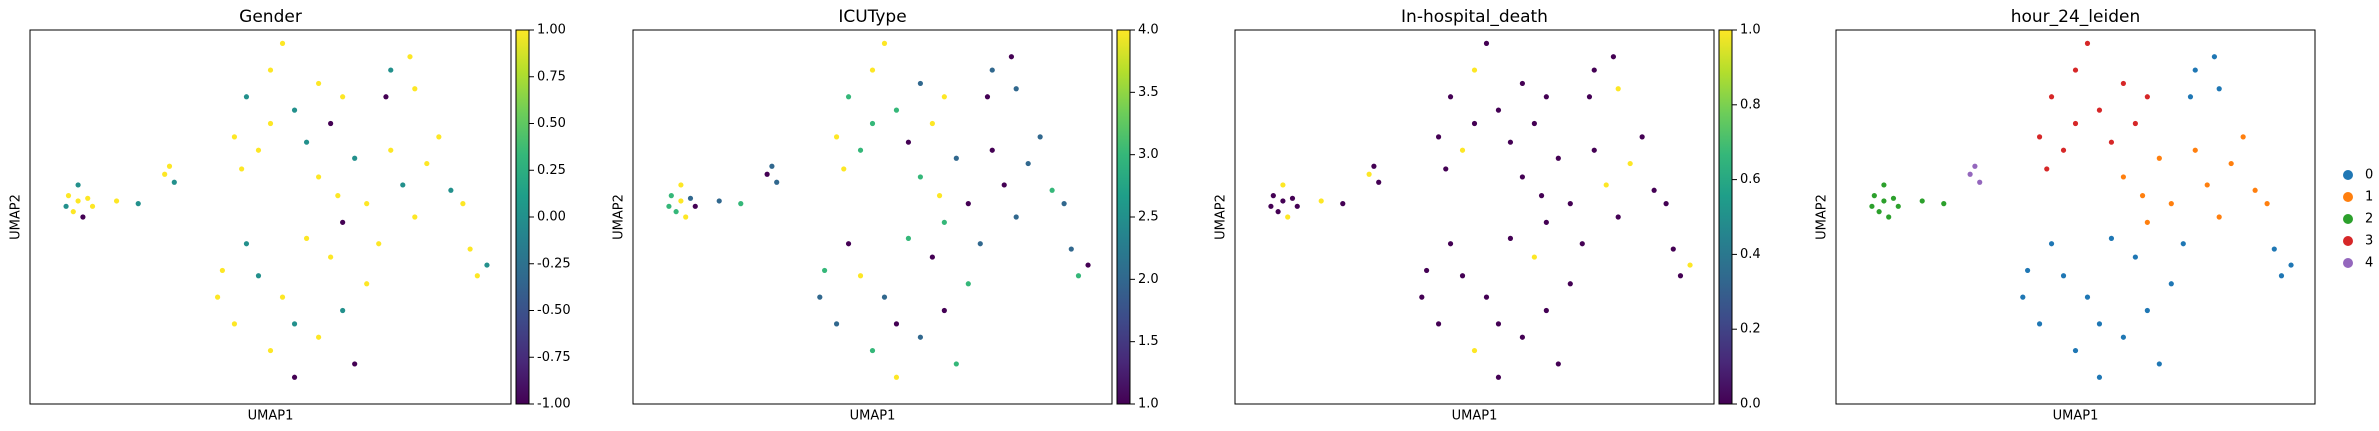  What do you see at coordinates (1148, 341) in the screenshot?
I see `colorbar-tick-label: 1.5` at bounding box center [1148, 341].